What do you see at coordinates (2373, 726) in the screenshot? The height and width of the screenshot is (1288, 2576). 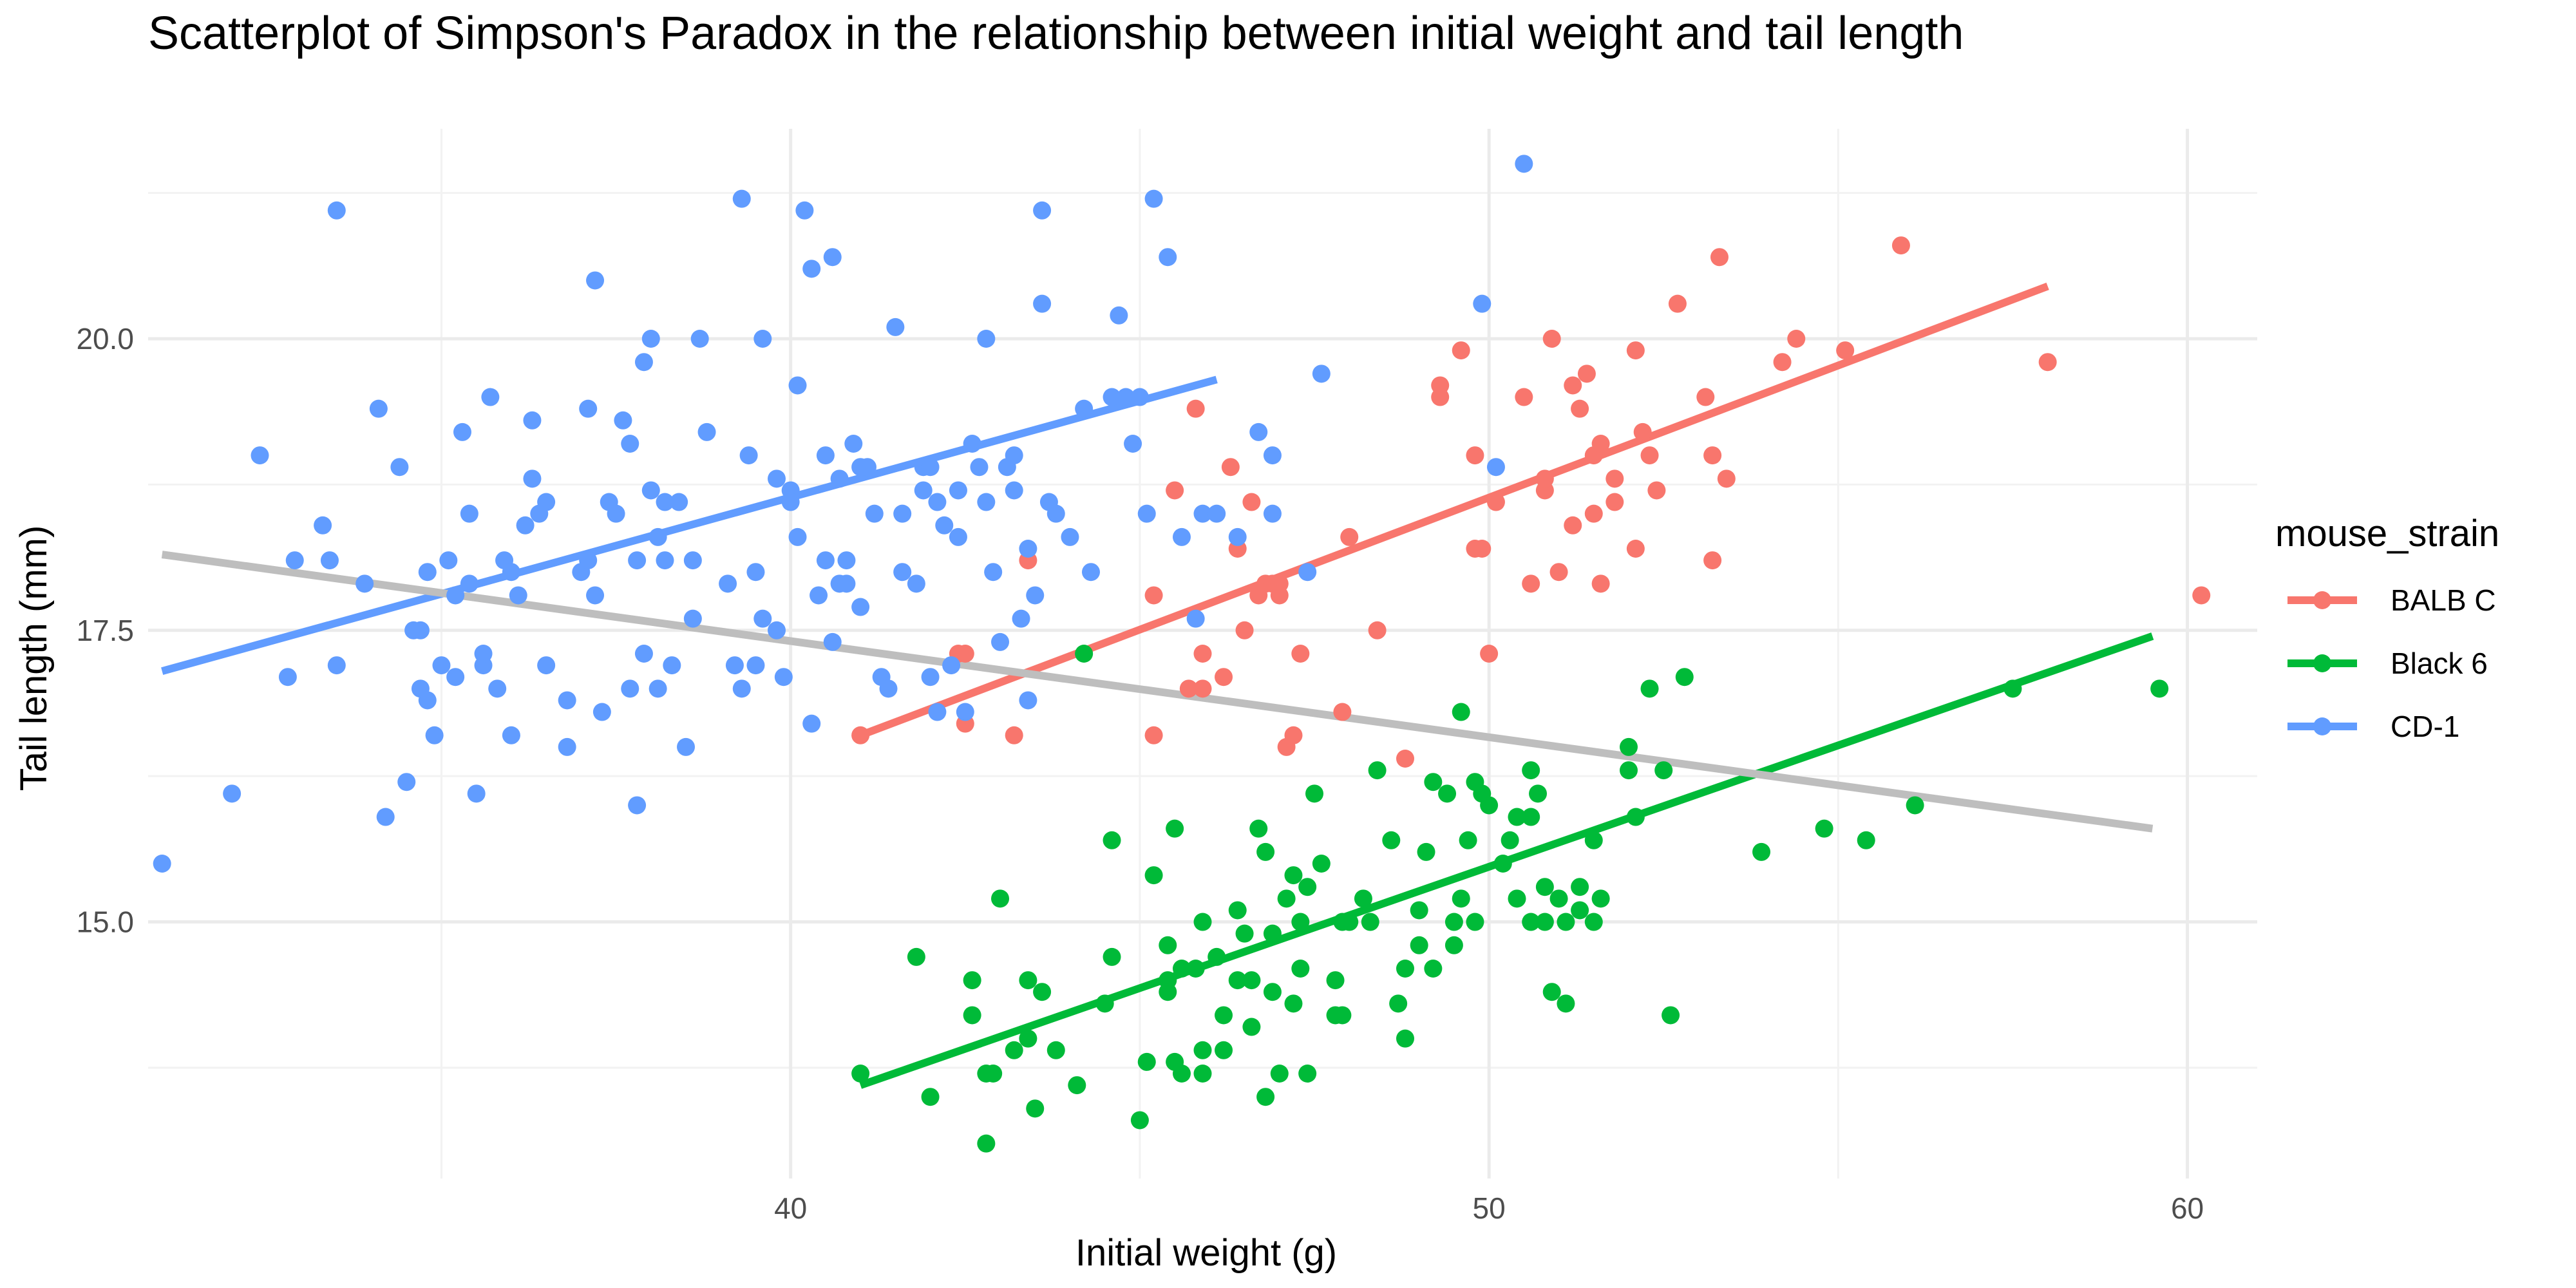 I see `legend-item-cd-1: CD-1` at bounding box center [2373, 726].